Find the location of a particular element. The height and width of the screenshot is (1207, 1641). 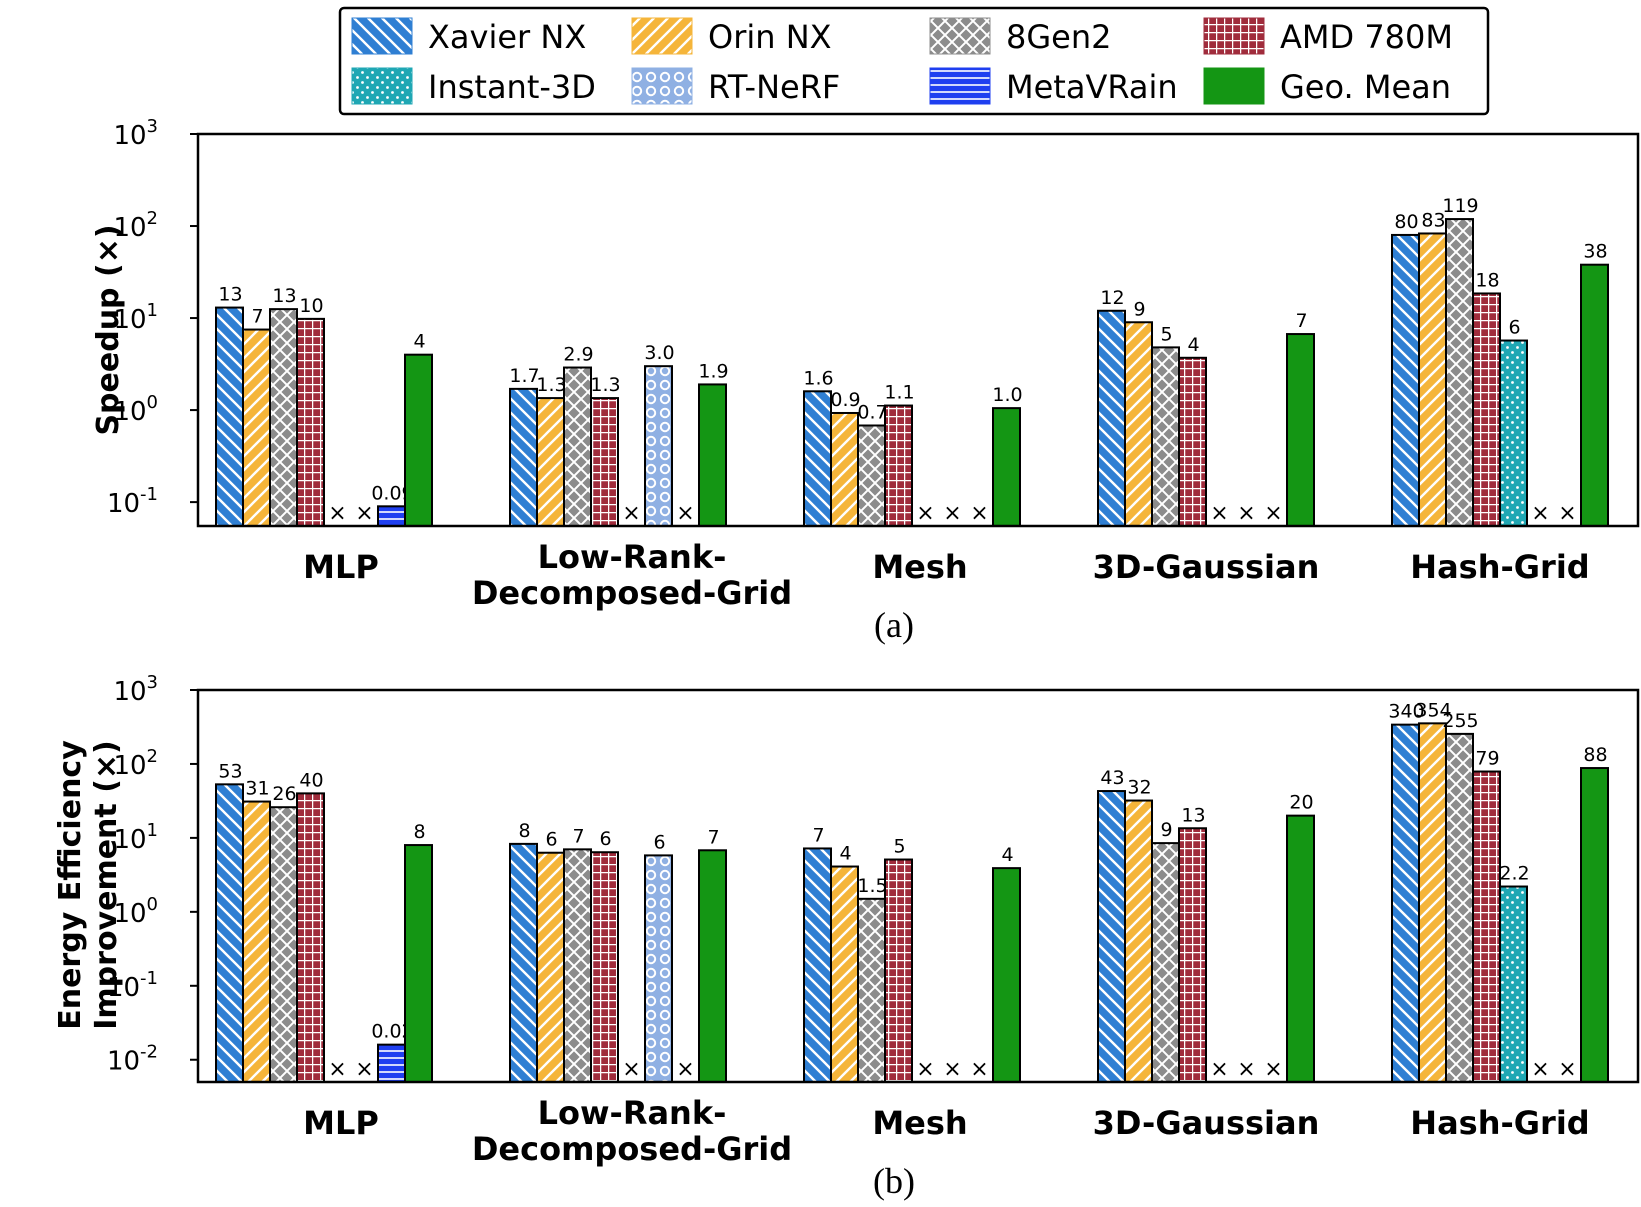

value-label: 2.2 is located at coordinates (1514, 874).